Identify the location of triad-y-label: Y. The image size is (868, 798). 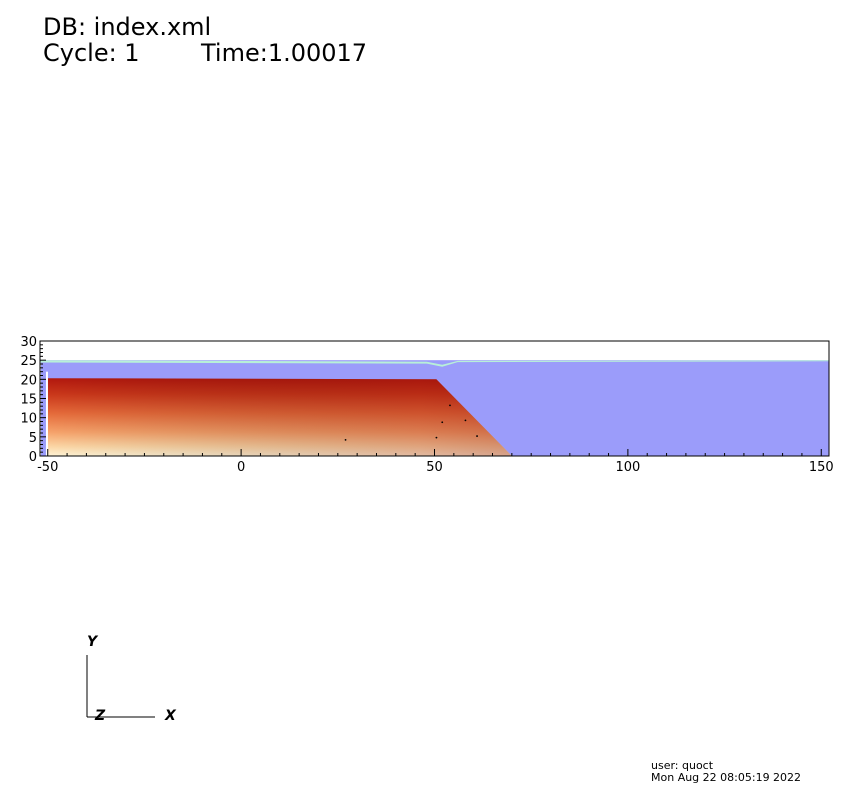
(93, 642).